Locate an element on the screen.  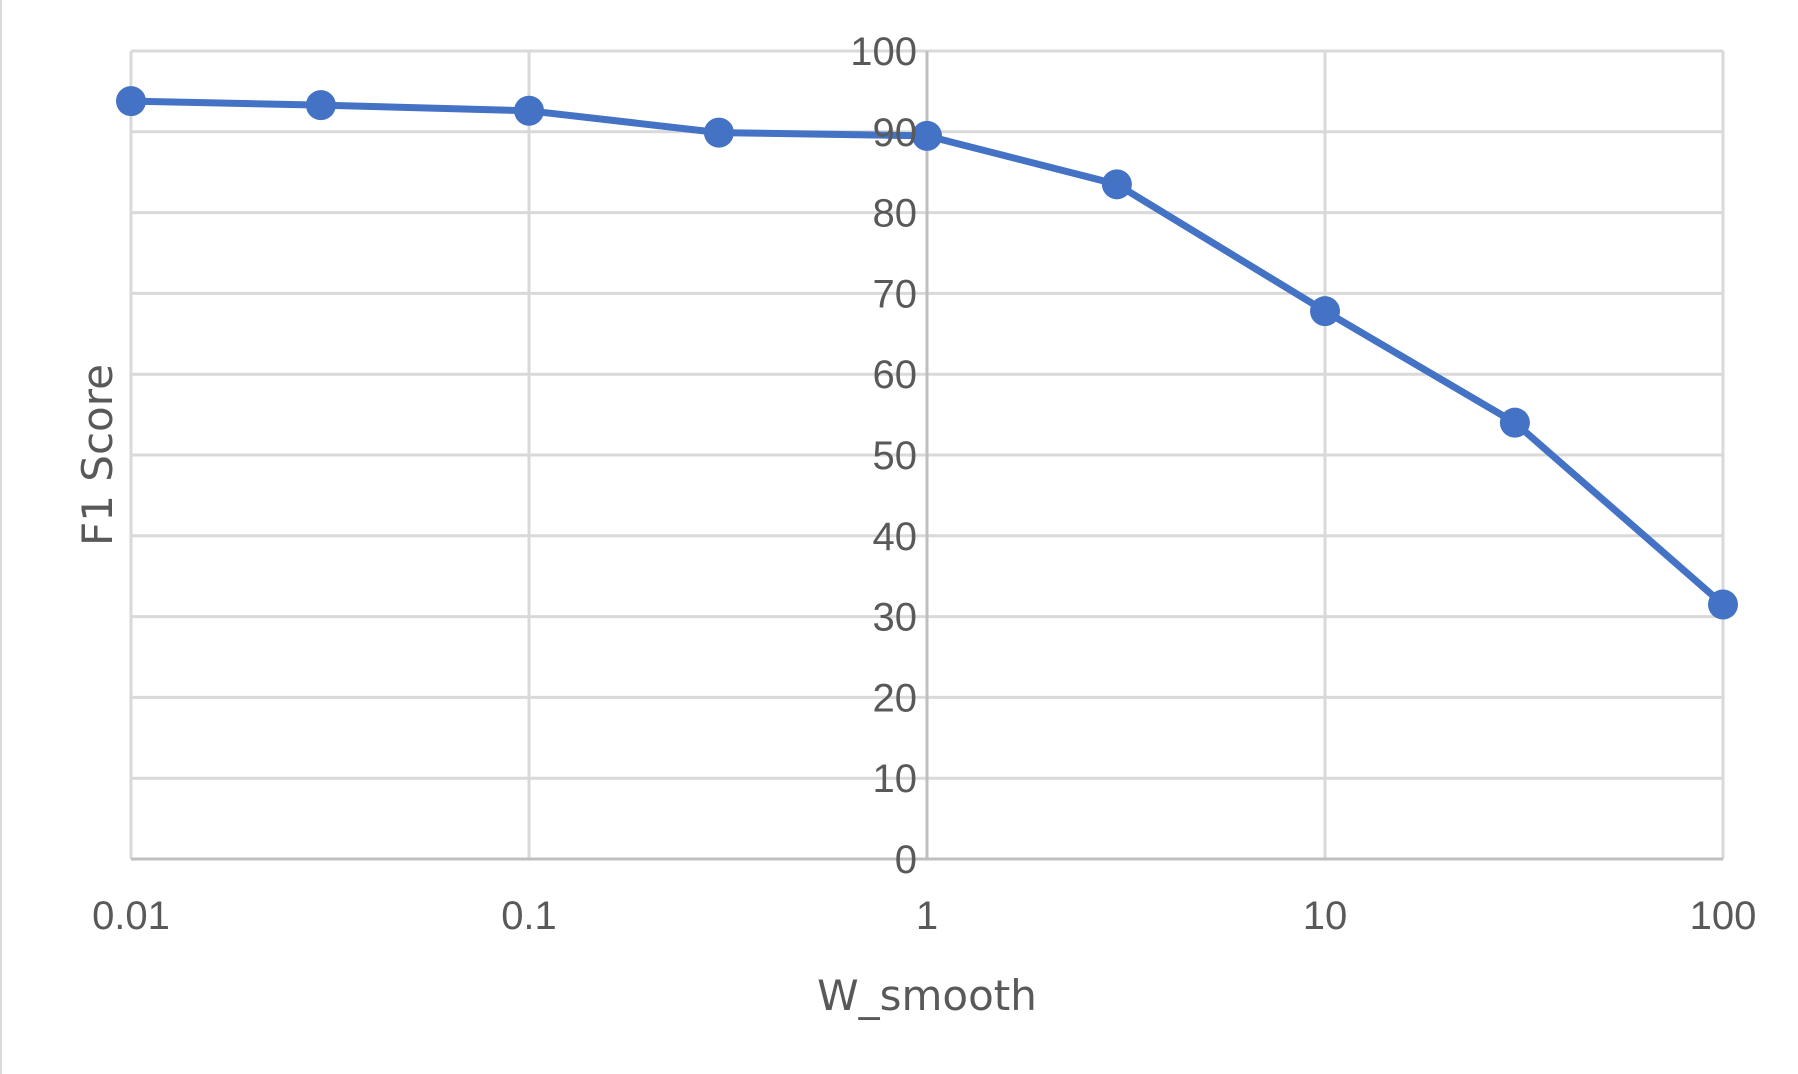
y-axis-title: F1 Score is located at coordinates (97, 455).